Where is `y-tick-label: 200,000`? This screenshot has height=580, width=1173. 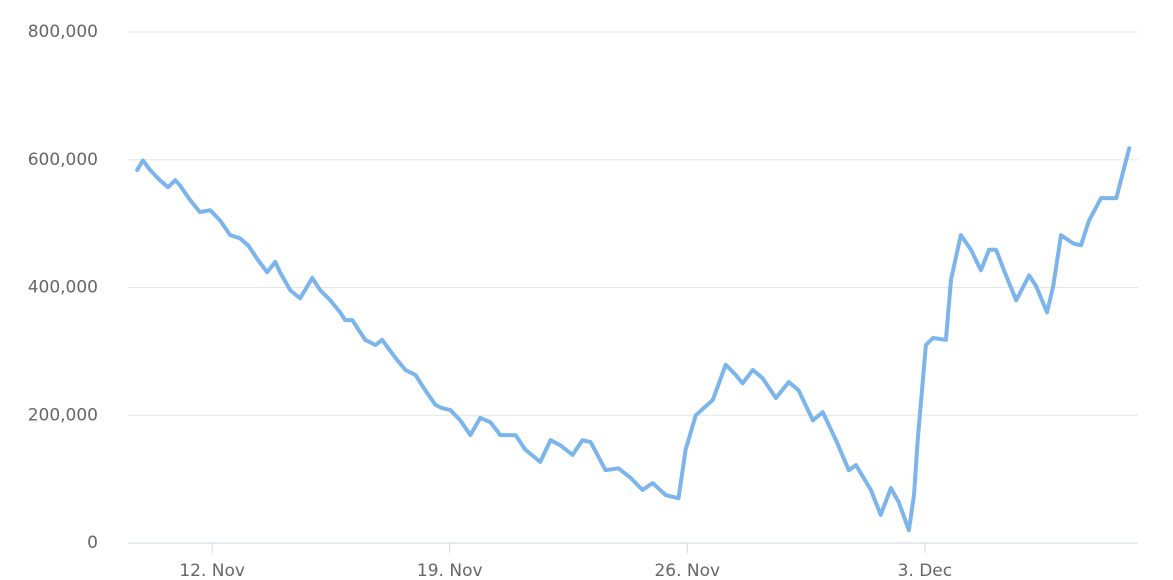 y-tick-label: 200,000 is located at coordinates (63, 415).